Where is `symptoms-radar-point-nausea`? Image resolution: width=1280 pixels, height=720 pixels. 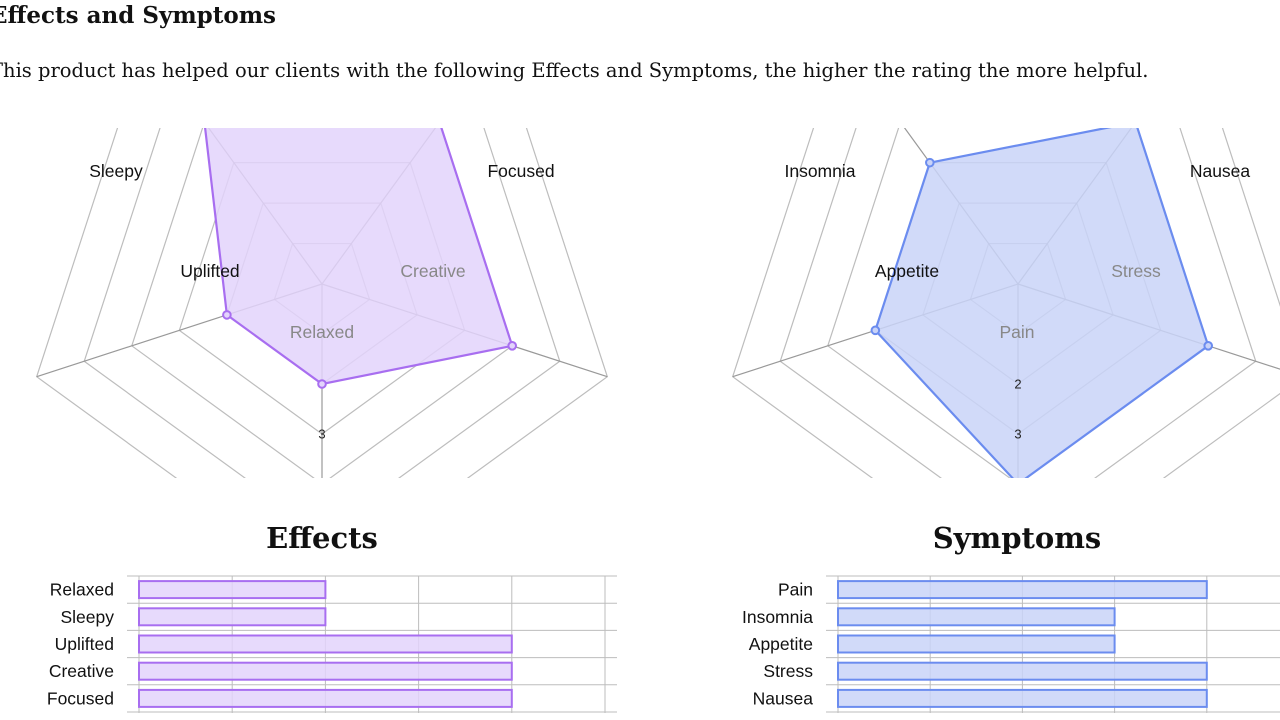 symptoms-radar-point-nausea is located at coordinates (1208, 346).